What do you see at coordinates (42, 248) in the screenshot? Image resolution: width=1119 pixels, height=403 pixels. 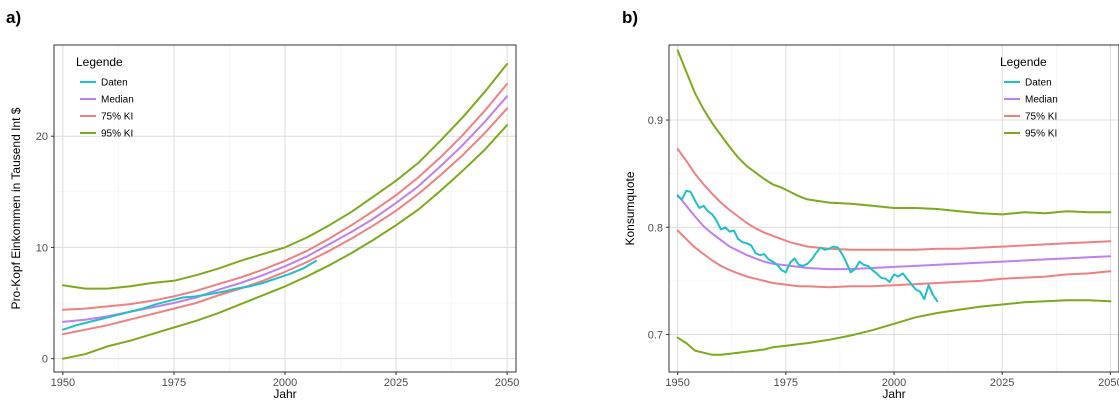 I see `y-tick-label: 10` at bounding box center [42, 248].